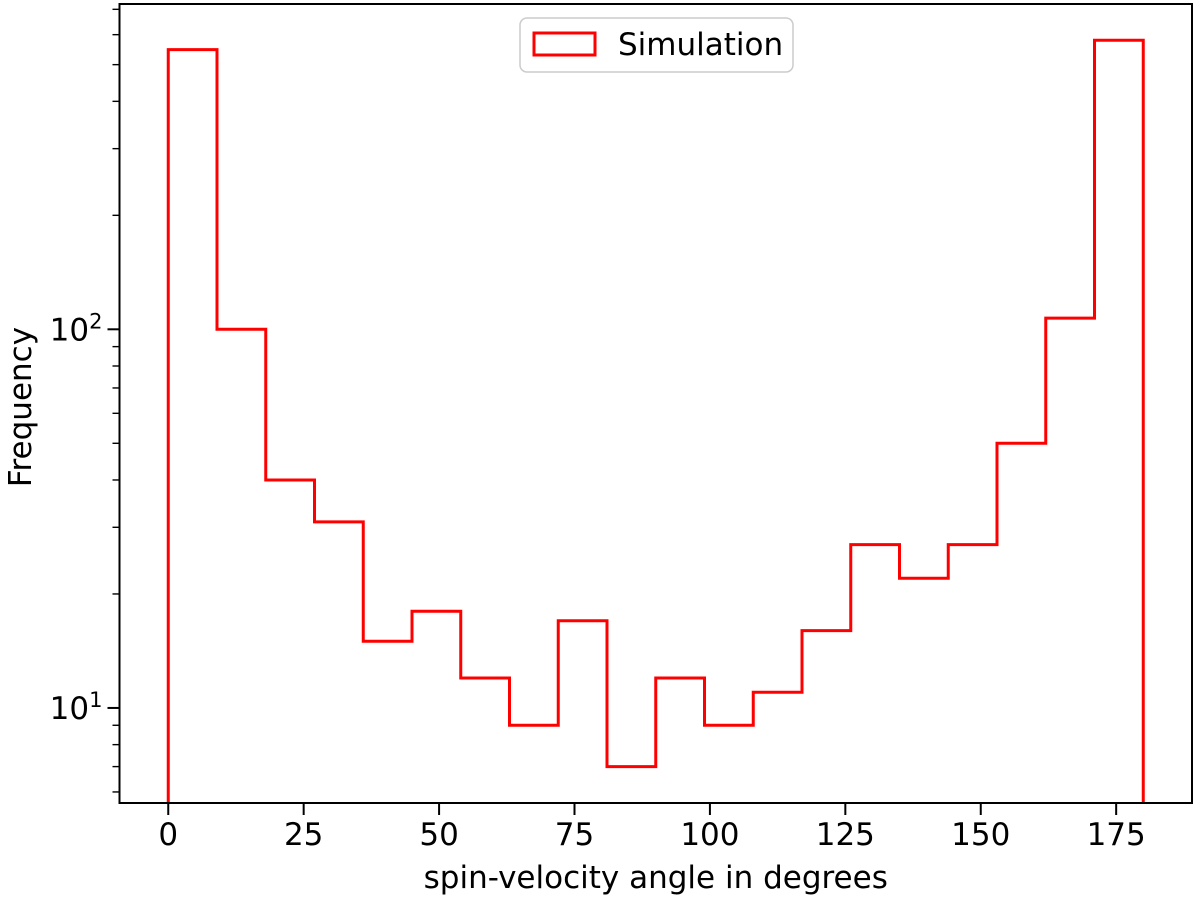 This screenshot has width=1200, height=905. Describe the element at coordinates (574, 835) in the screenshot. I see `x-tick-label: 75` at that location.